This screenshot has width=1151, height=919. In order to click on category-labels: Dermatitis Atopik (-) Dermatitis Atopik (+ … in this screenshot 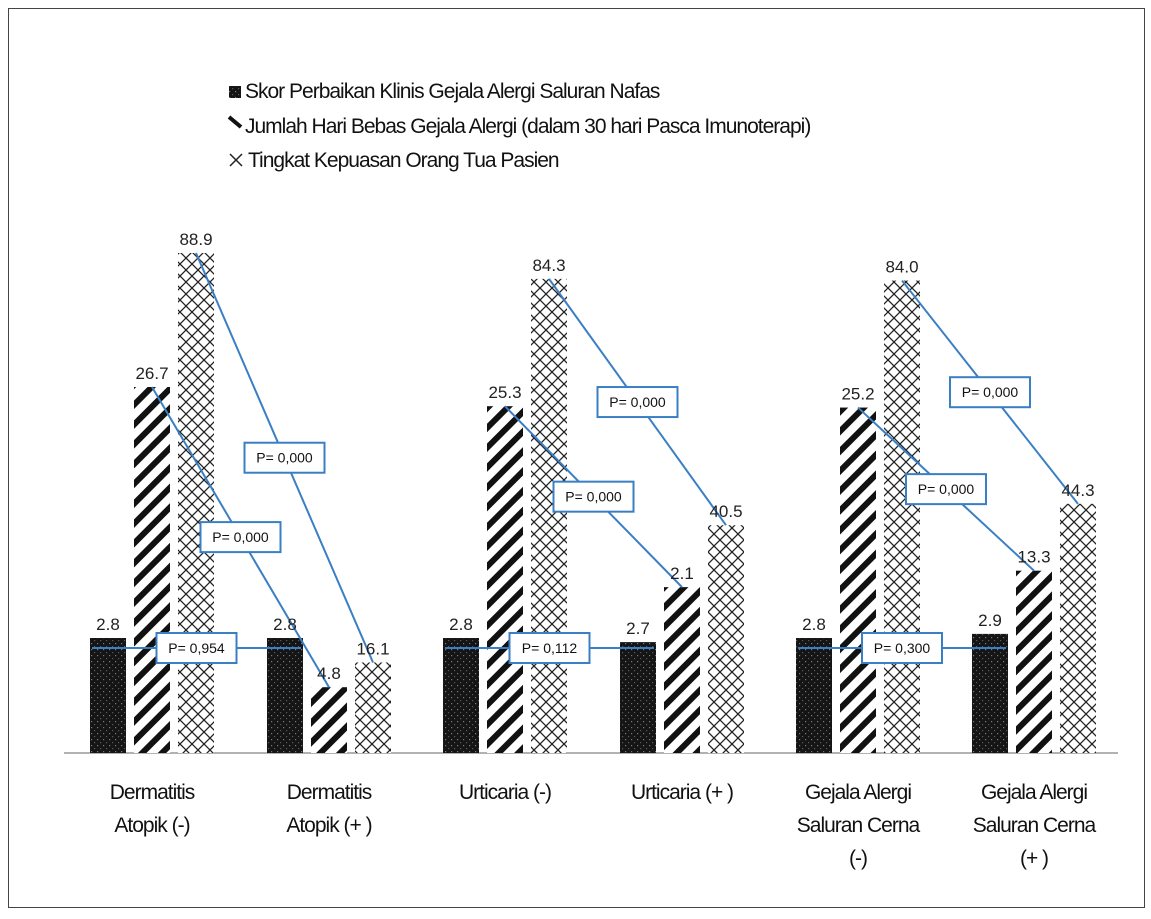, I will do `click(604, 825)`.